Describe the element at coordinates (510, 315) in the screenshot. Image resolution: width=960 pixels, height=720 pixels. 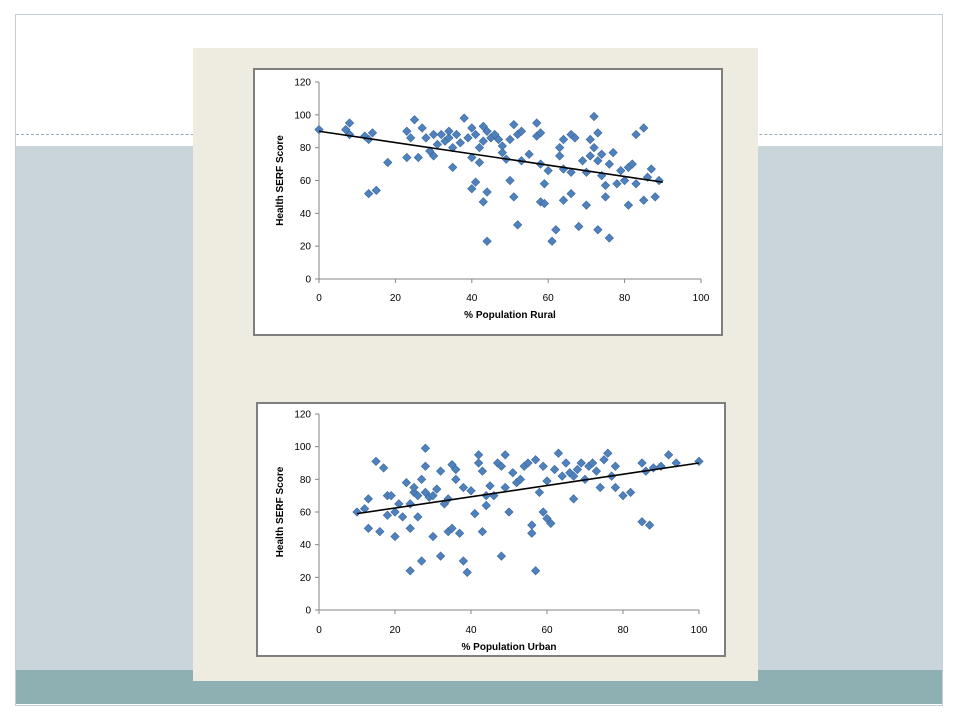
I see `x-axis-title: % Population Rural` at that location.